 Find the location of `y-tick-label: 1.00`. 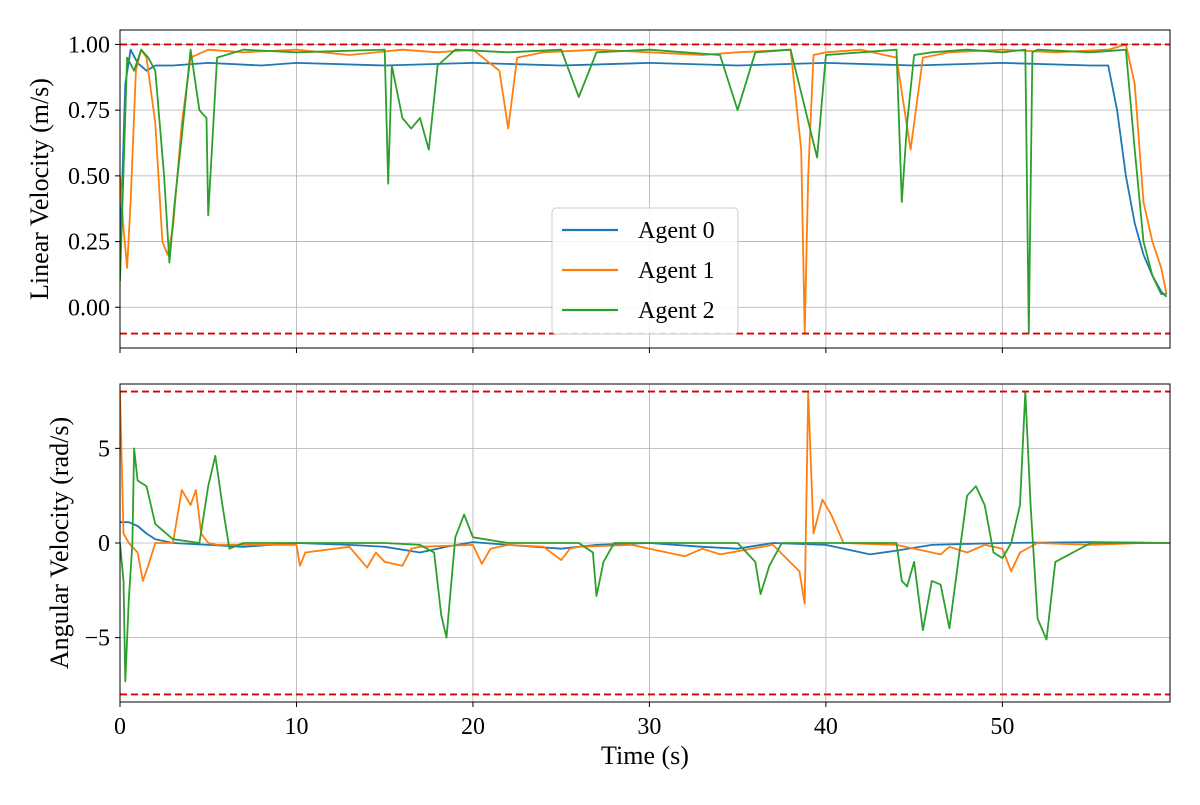

y-tick-label: 1.00 is located at coordinates (89, 45).